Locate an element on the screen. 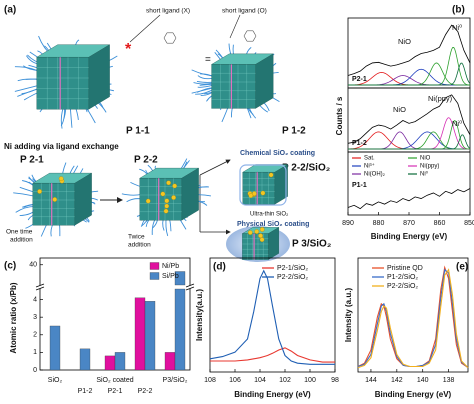 Image resolution: width=474 pixels, height=404 pixels. y-tick-label: 1 is located at coordinates (35, 352).